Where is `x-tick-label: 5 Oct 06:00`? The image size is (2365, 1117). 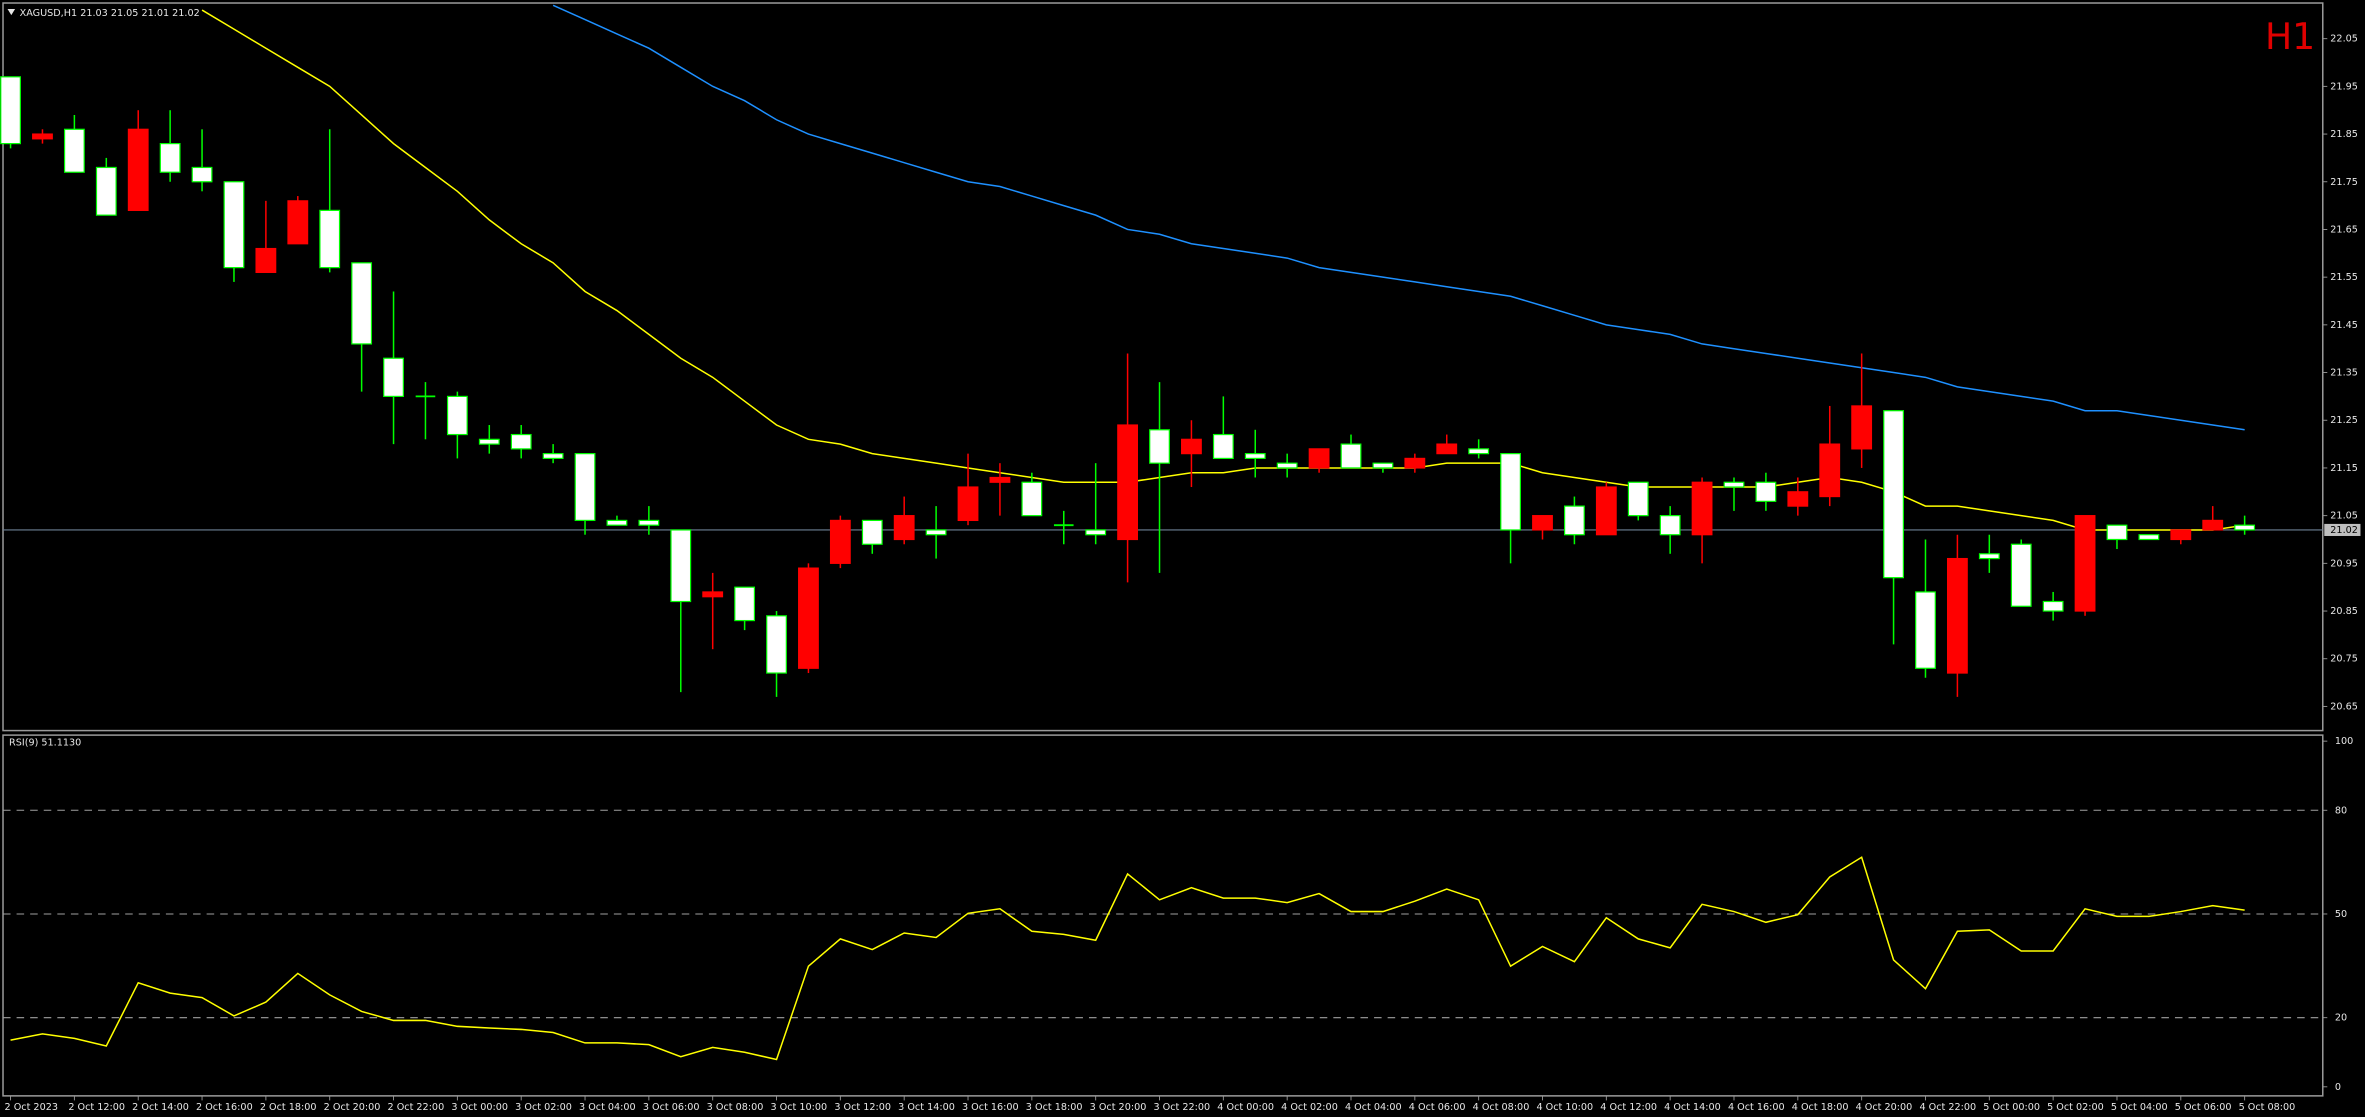
x-tick-label: 5 Oct 06:00 is located at coordinates (2203, 1107).